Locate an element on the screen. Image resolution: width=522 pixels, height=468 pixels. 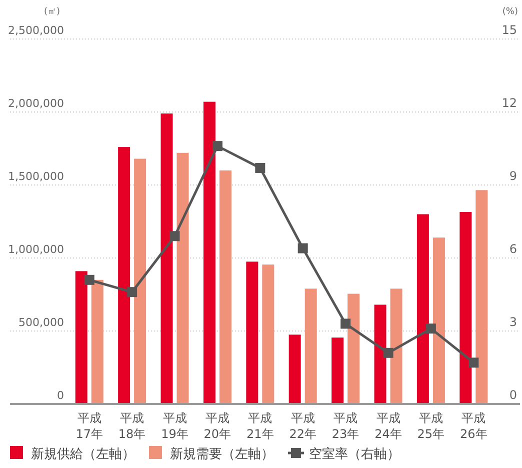
y2-tick-label: 12 is located at coordinates (509, 103).